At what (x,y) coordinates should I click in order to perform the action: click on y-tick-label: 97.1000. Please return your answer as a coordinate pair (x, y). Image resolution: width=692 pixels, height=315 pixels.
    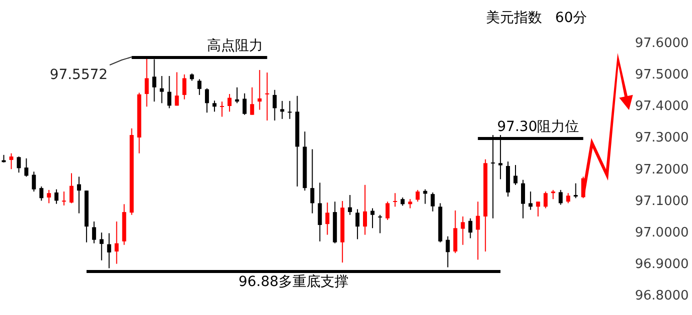
    Looking at the image, I should click on (662, 201).